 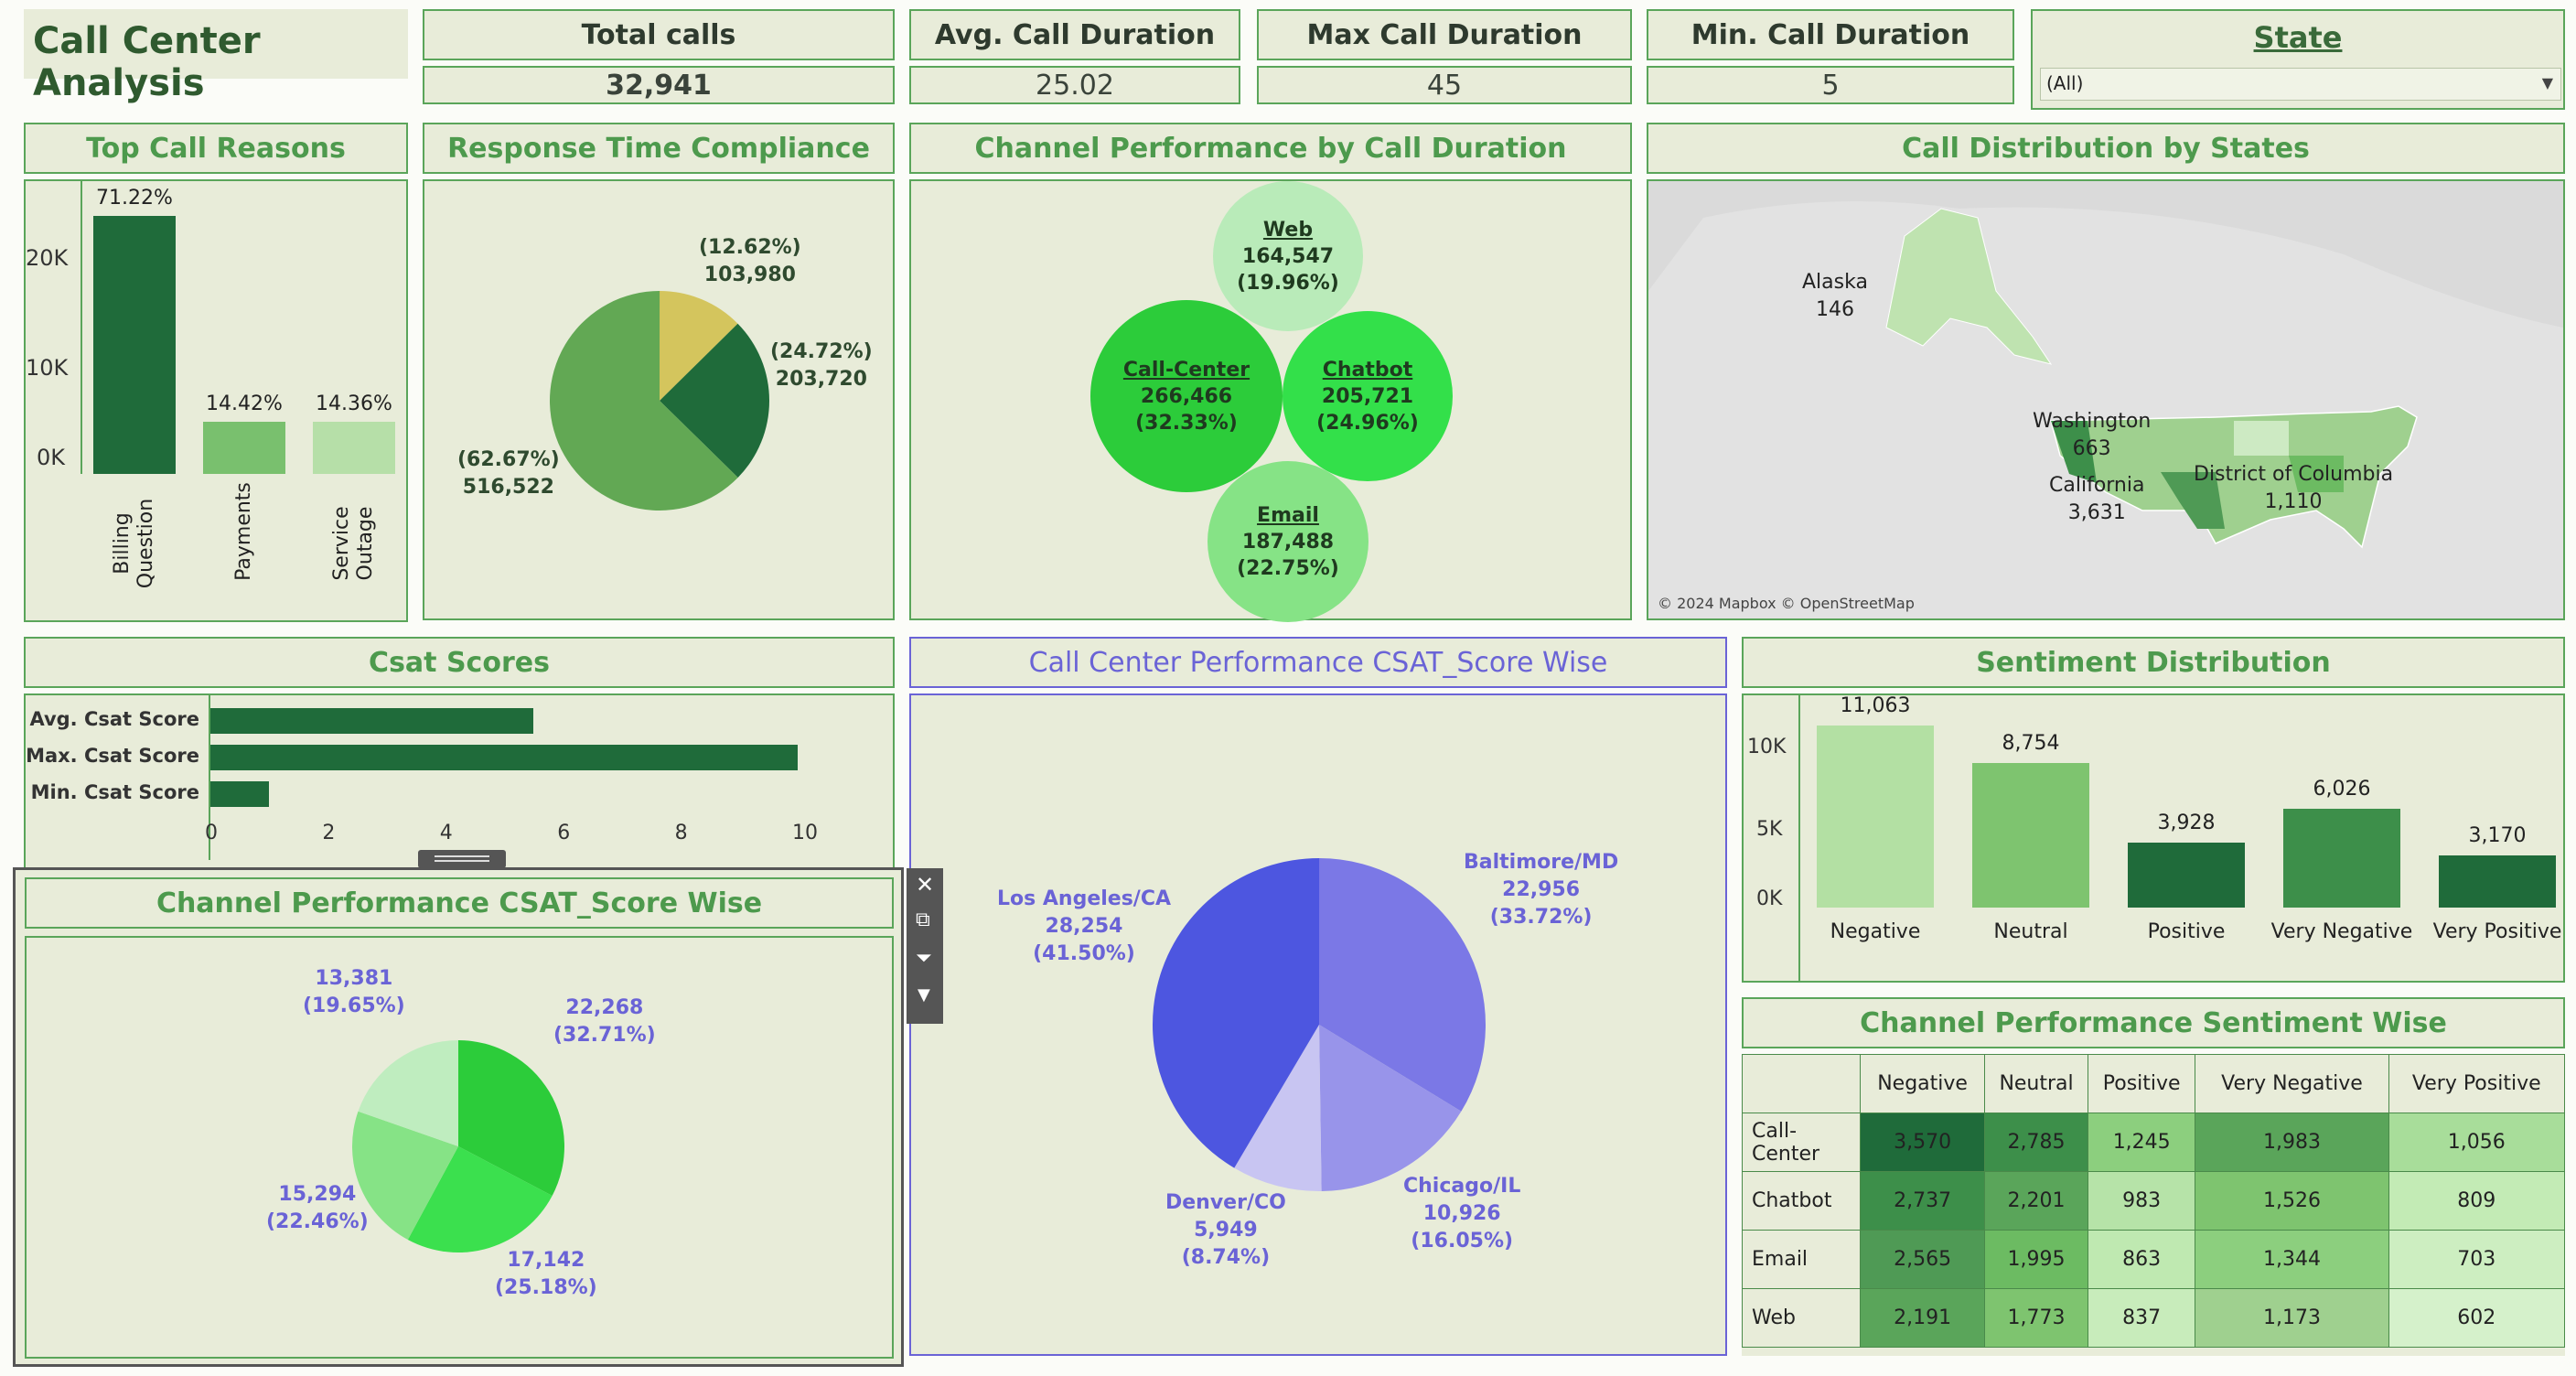 I want to click on panel-title-csat-channel: Channel Performance CSAT_Score Wise, so click(x=460, y=903).